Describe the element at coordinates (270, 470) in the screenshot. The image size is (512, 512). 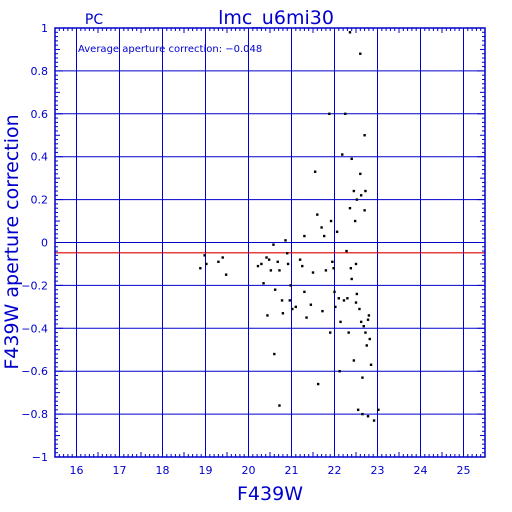
I see `x-tick-labels: 16 17 18 19 20 21 22 23 24 25` at that location.